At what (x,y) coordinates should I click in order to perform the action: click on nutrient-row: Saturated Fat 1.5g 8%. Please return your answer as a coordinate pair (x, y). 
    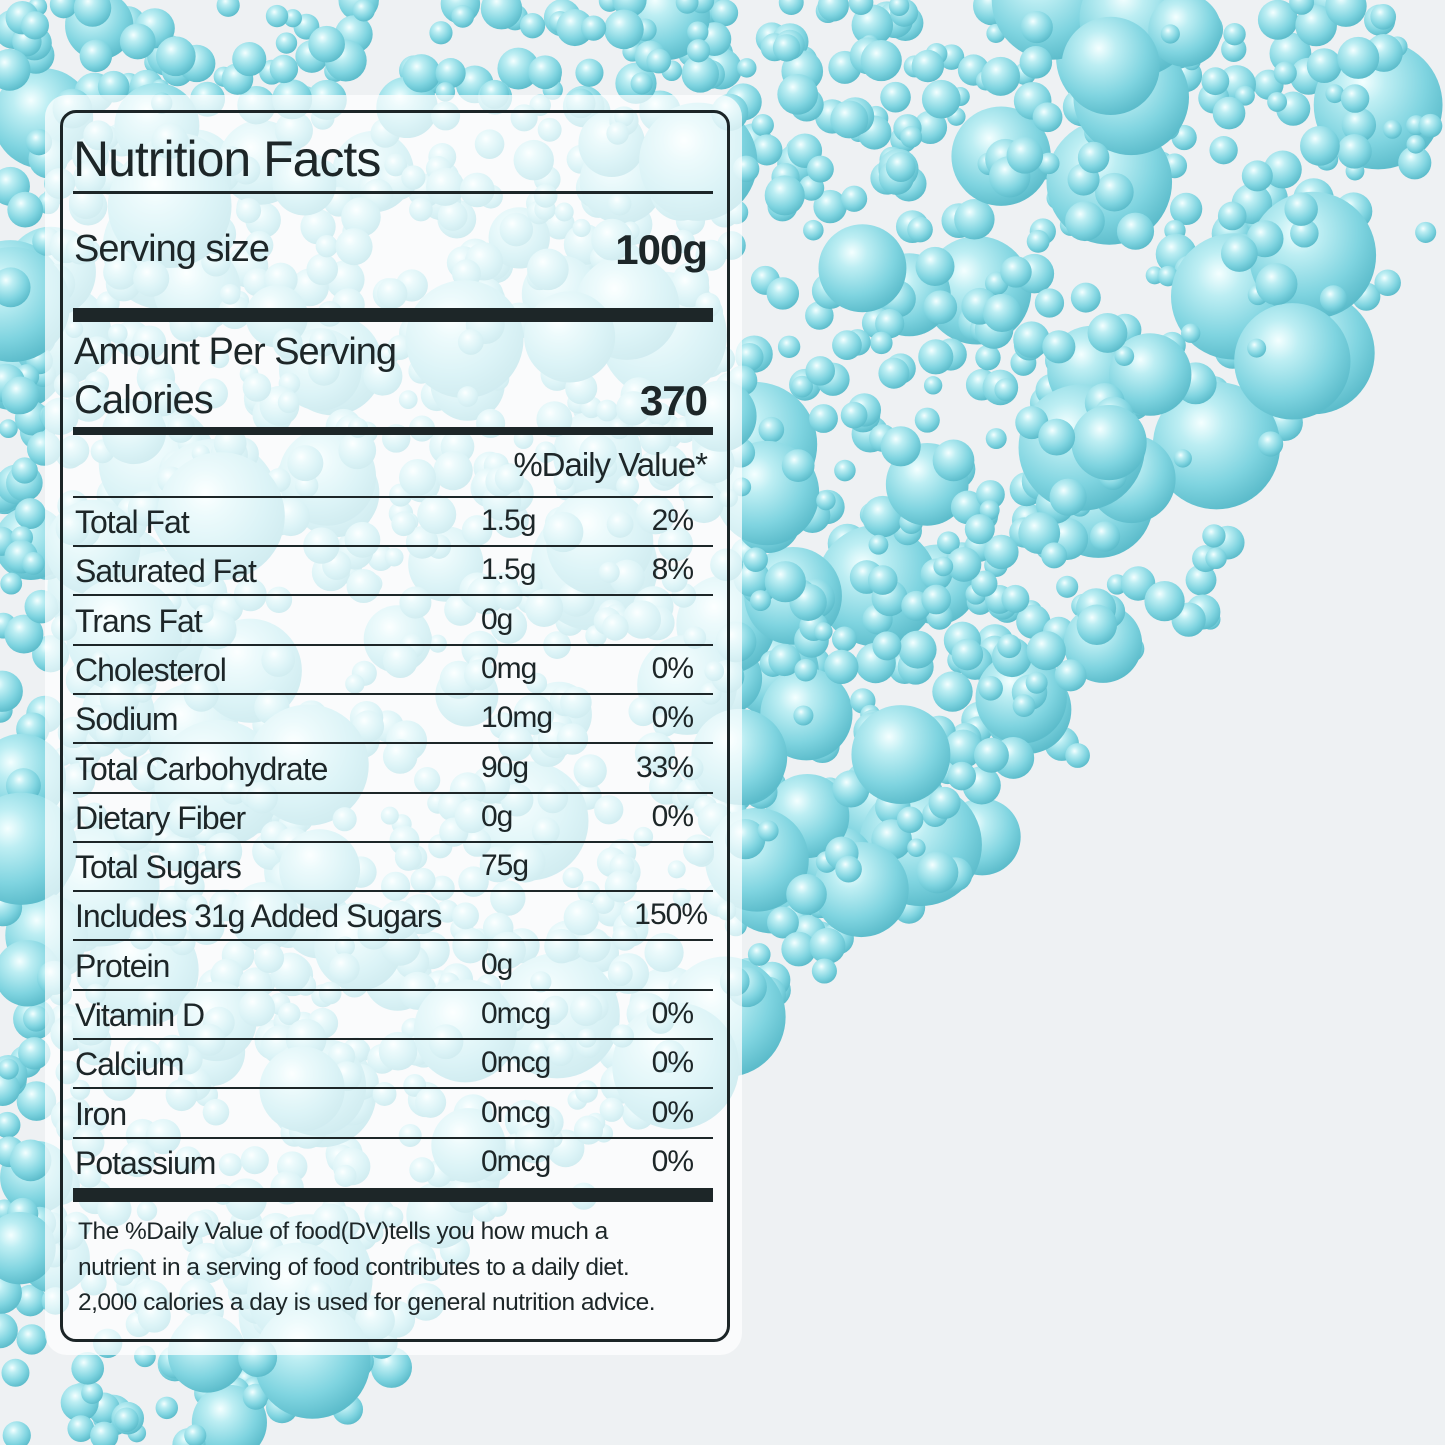
    Looking at the image, I should click on (393, 572).